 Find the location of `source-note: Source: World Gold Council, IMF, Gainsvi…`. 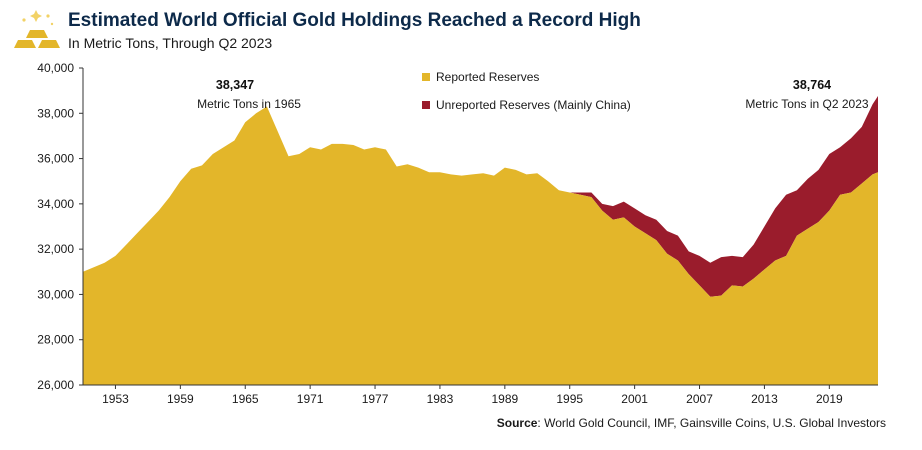

source-note: Source: World Gold Council, IMF, Gainsvi… is located at coordinates (691, 423).